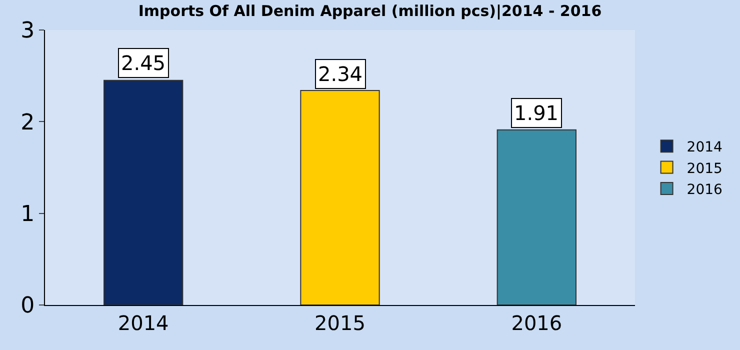  I want to click on x-tick-label: 2016, so click(536, 323).